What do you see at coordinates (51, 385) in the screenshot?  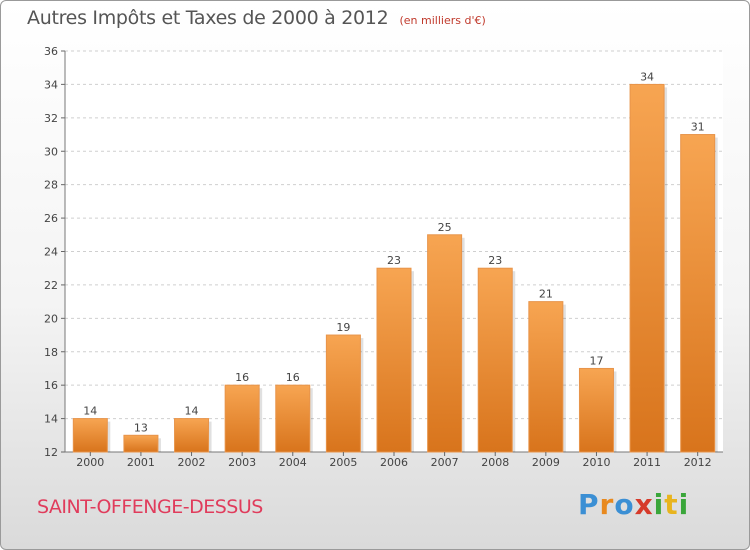 I see `y-tick-label: 16` at bounding box center [51, 385].